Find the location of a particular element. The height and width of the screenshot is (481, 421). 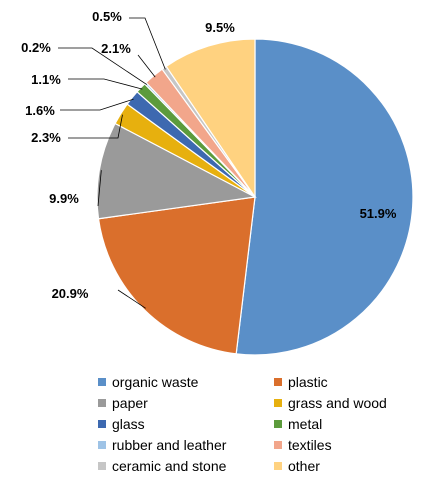

leader-line-paper is located at coordinates (99, 188).